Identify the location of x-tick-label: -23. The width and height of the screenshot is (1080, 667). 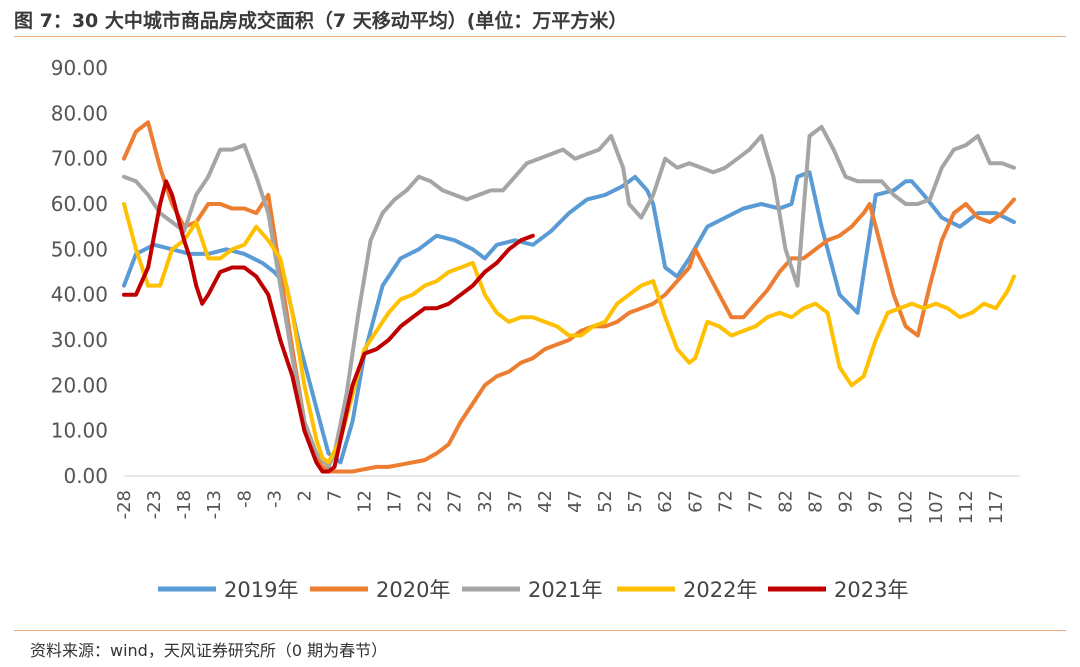
(154, 504).